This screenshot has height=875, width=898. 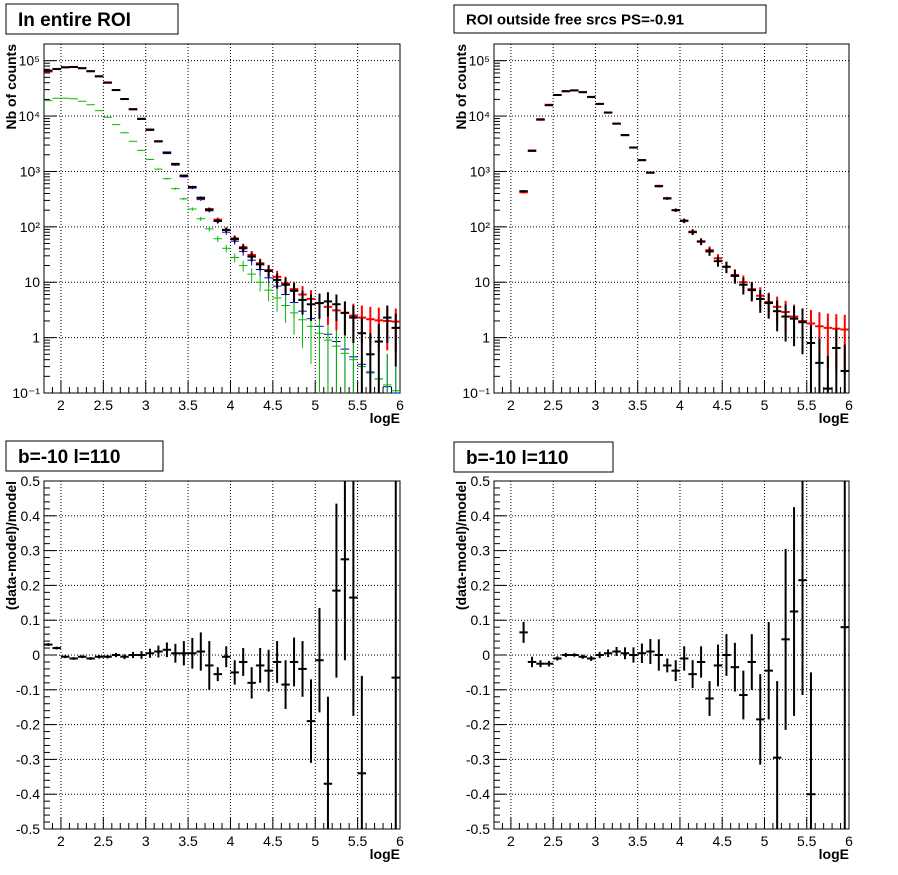 What do you see at coordinates (31, 585) in the screenshot?
I see `y-tick-label: 0.2` at bounding box center [31, 585].